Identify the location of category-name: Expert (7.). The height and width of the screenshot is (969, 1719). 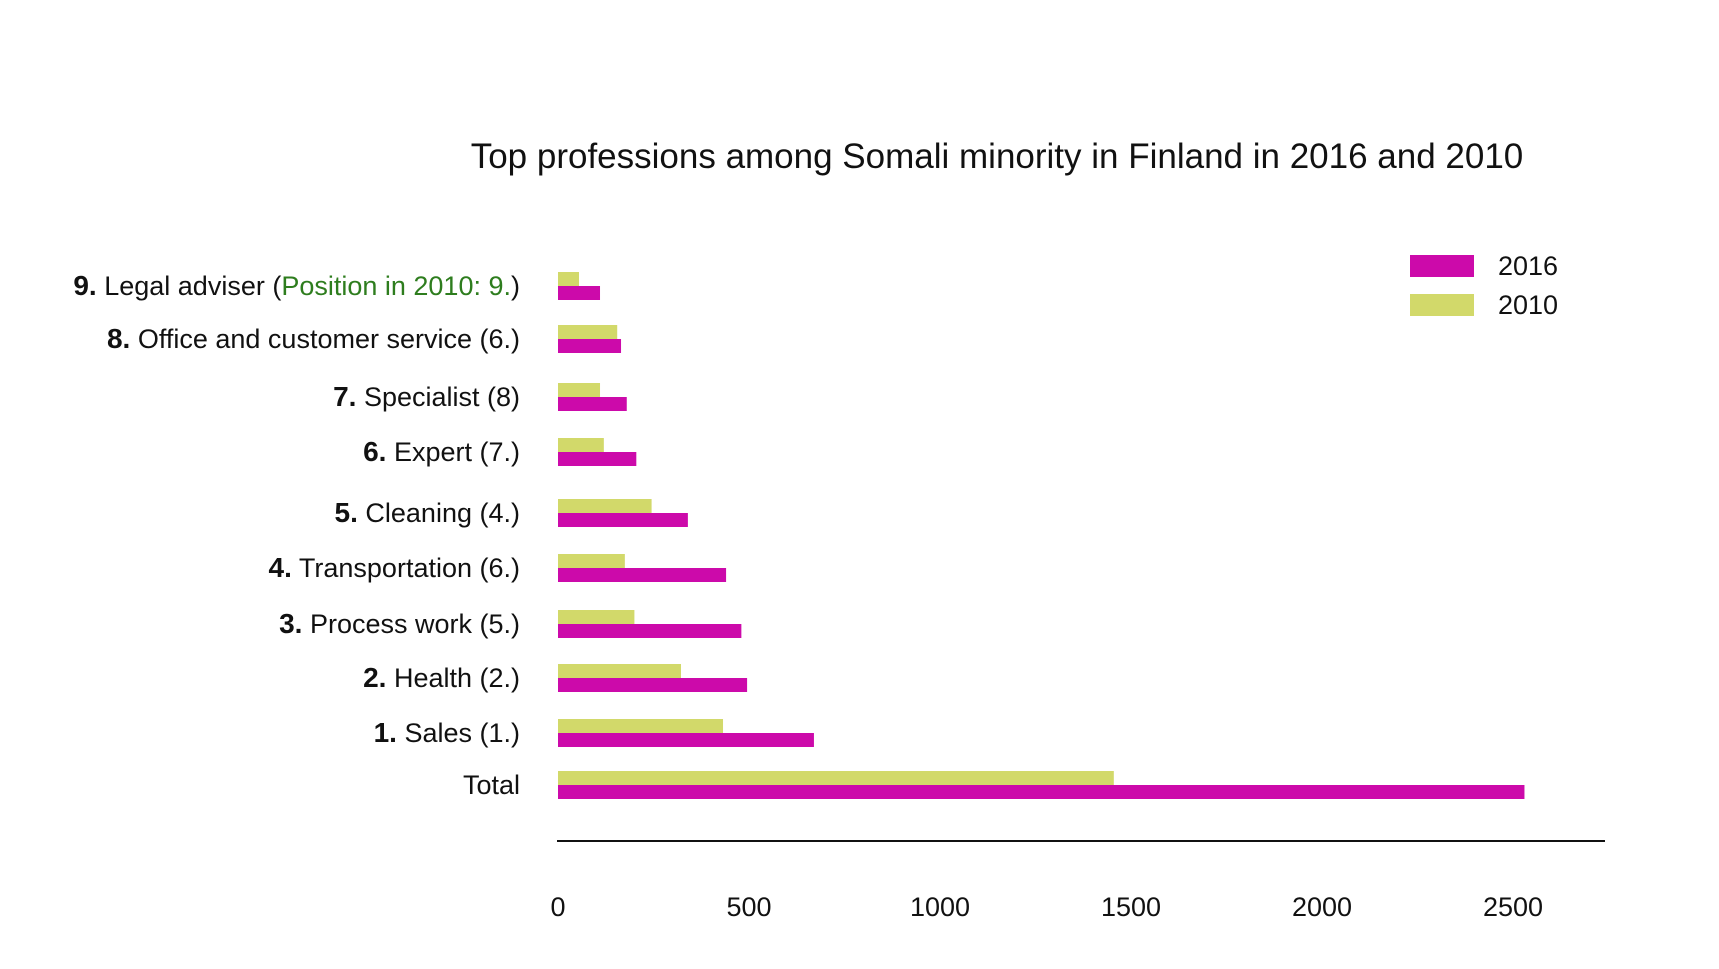
(453, 452).